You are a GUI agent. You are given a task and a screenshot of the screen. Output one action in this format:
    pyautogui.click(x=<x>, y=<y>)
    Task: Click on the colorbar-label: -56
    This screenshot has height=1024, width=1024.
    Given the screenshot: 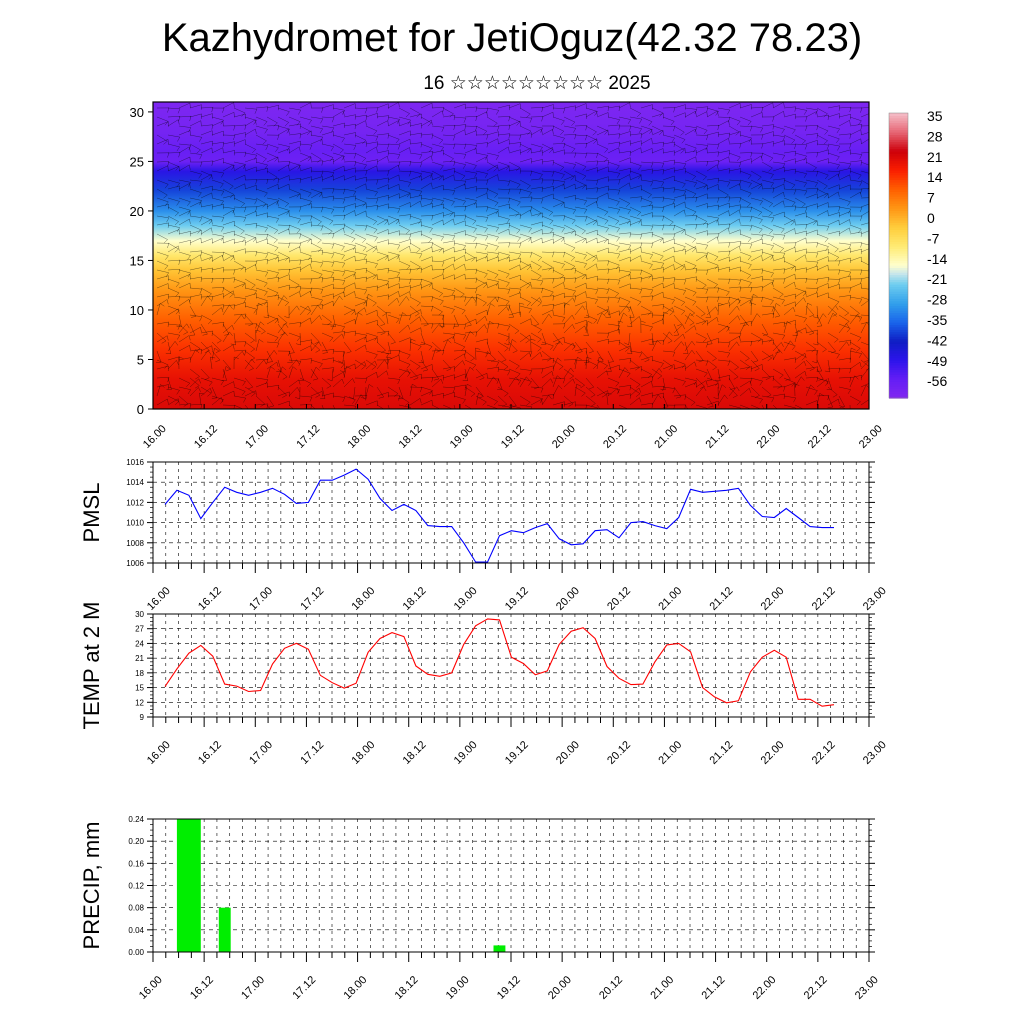 What is the action you would take?
    pyautogui.click(x=937, y=381)
    